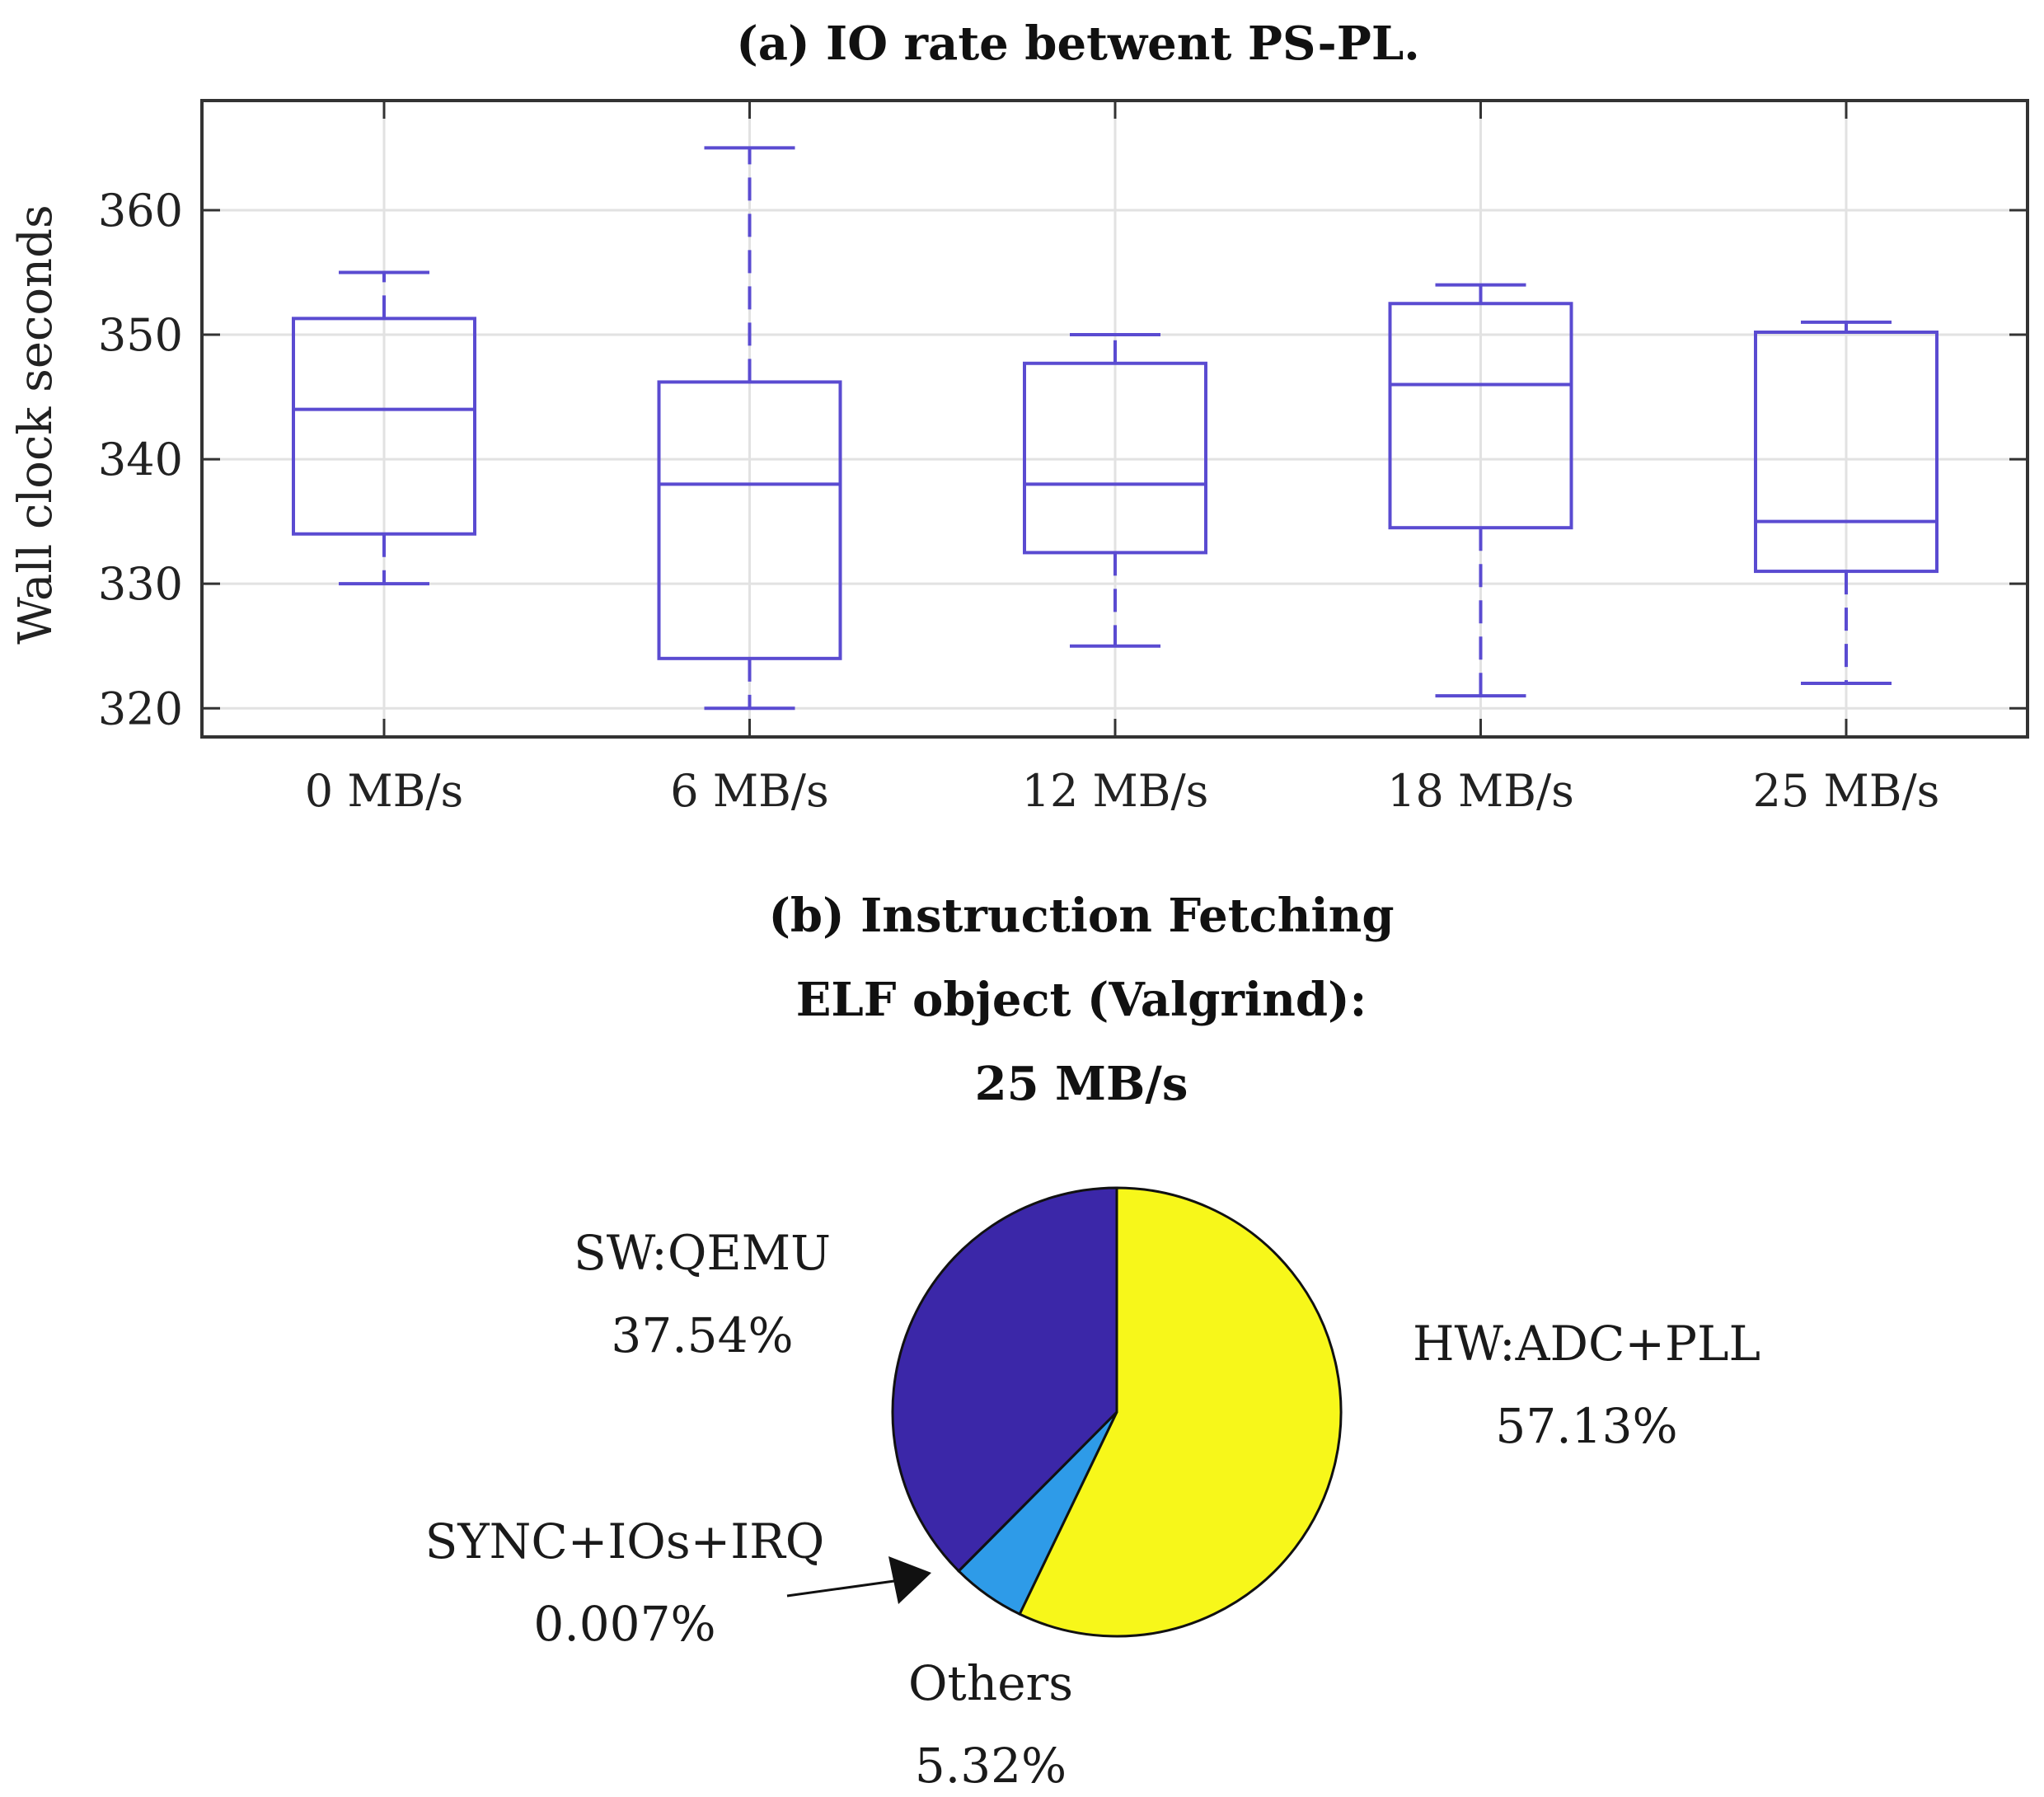 The width and height of the screenshot is (2044, 1797). Describe the element at coordinates (1586, 1426) in the screenshot. I see `slice-label-hw-pct: 57.13%` at that location.